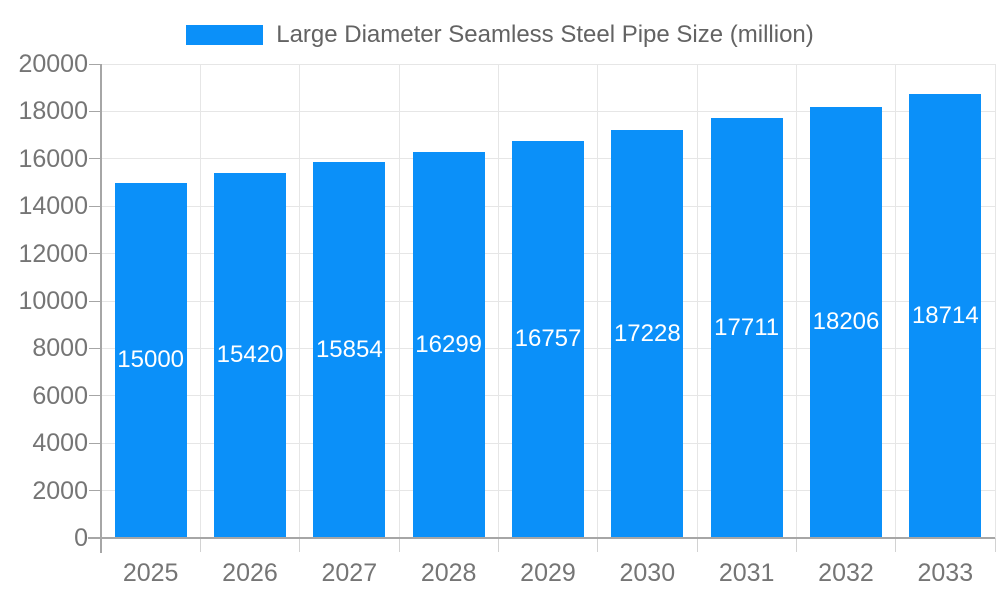 This screenshot has width=1000, height=600. I want to click on x-tick-label: 2025, so click(150, 573).